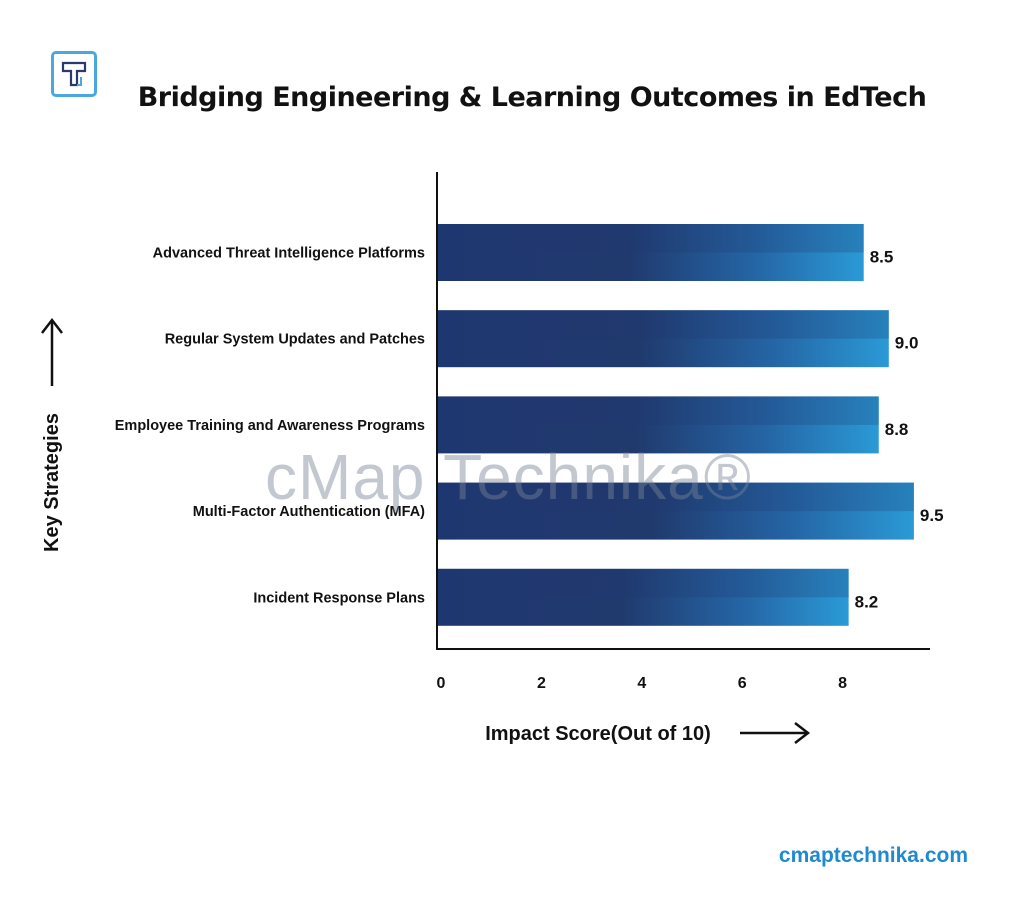 This screenshot has width=1024, height=911. I want to click on brand-logo, so click(74, 74).